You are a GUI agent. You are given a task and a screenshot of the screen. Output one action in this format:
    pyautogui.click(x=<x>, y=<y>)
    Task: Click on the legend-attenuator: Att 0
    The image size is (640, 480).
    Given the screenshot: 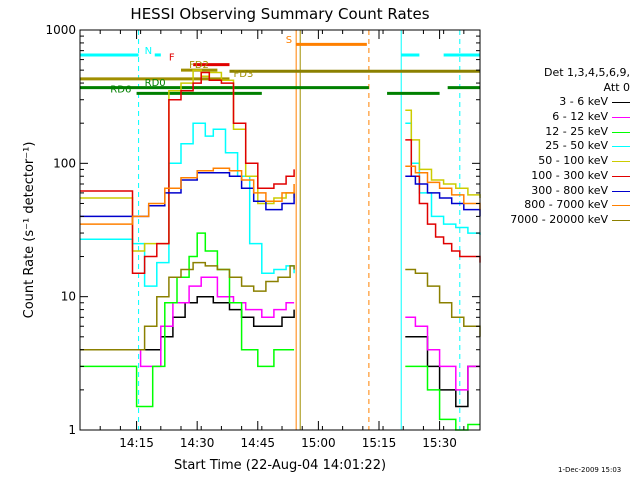 What is the action you would take?
    pyautogui.click(x=616, y=87)
    